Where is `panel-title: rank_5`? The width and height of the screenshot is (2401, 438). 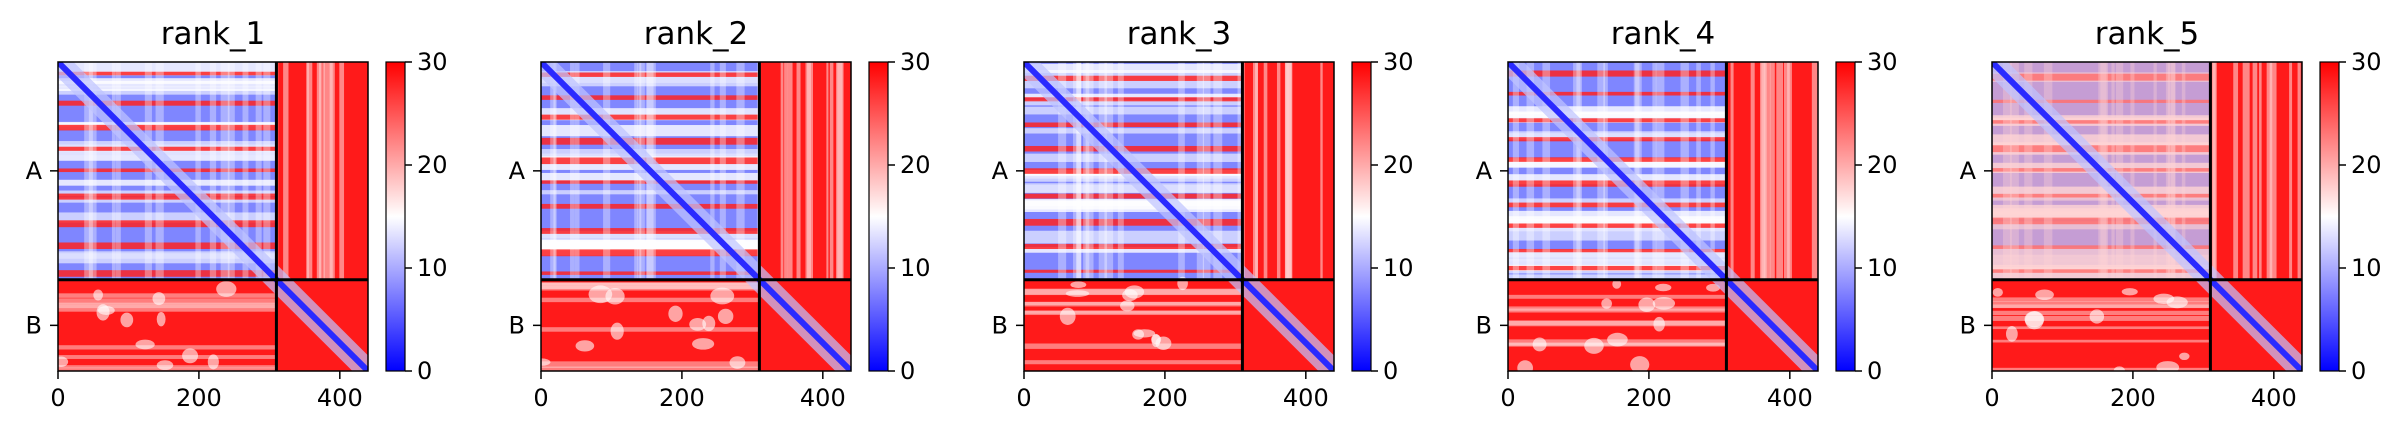 panel-title: rank_5 is located at coordinates (2147, 34).